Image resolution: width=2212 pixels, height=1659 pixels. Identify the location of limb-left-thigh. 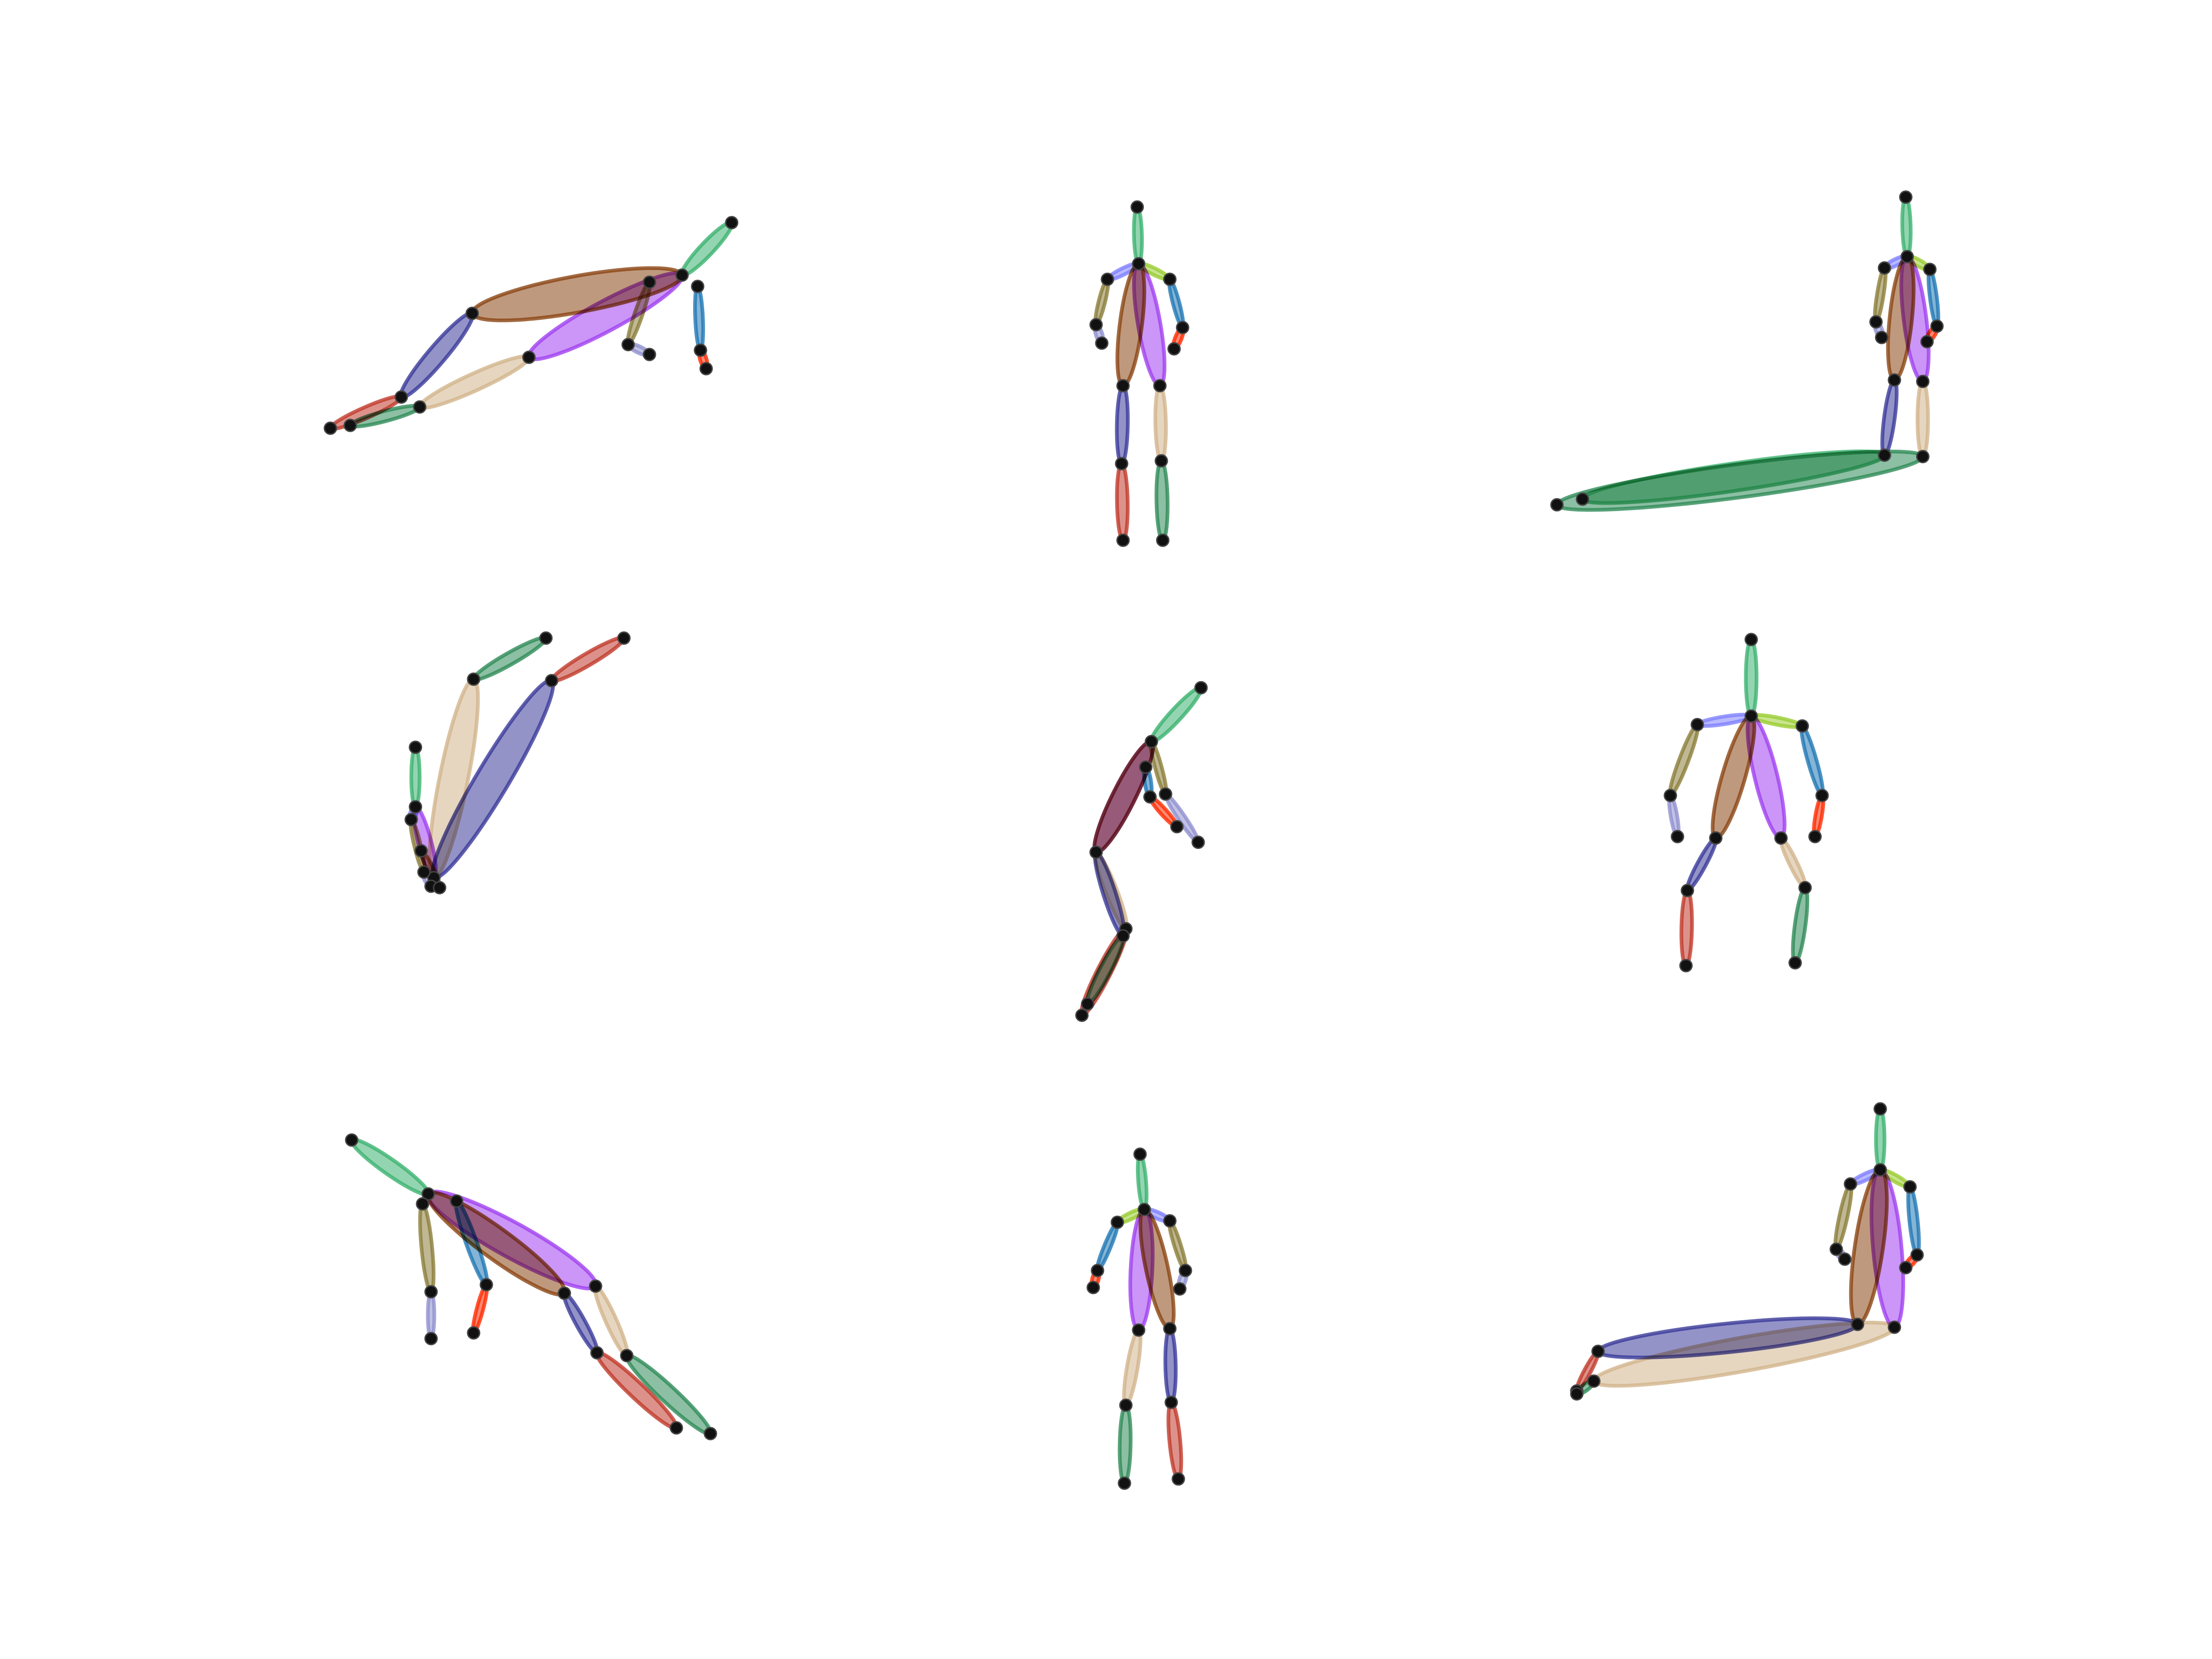
(1132, 1367).